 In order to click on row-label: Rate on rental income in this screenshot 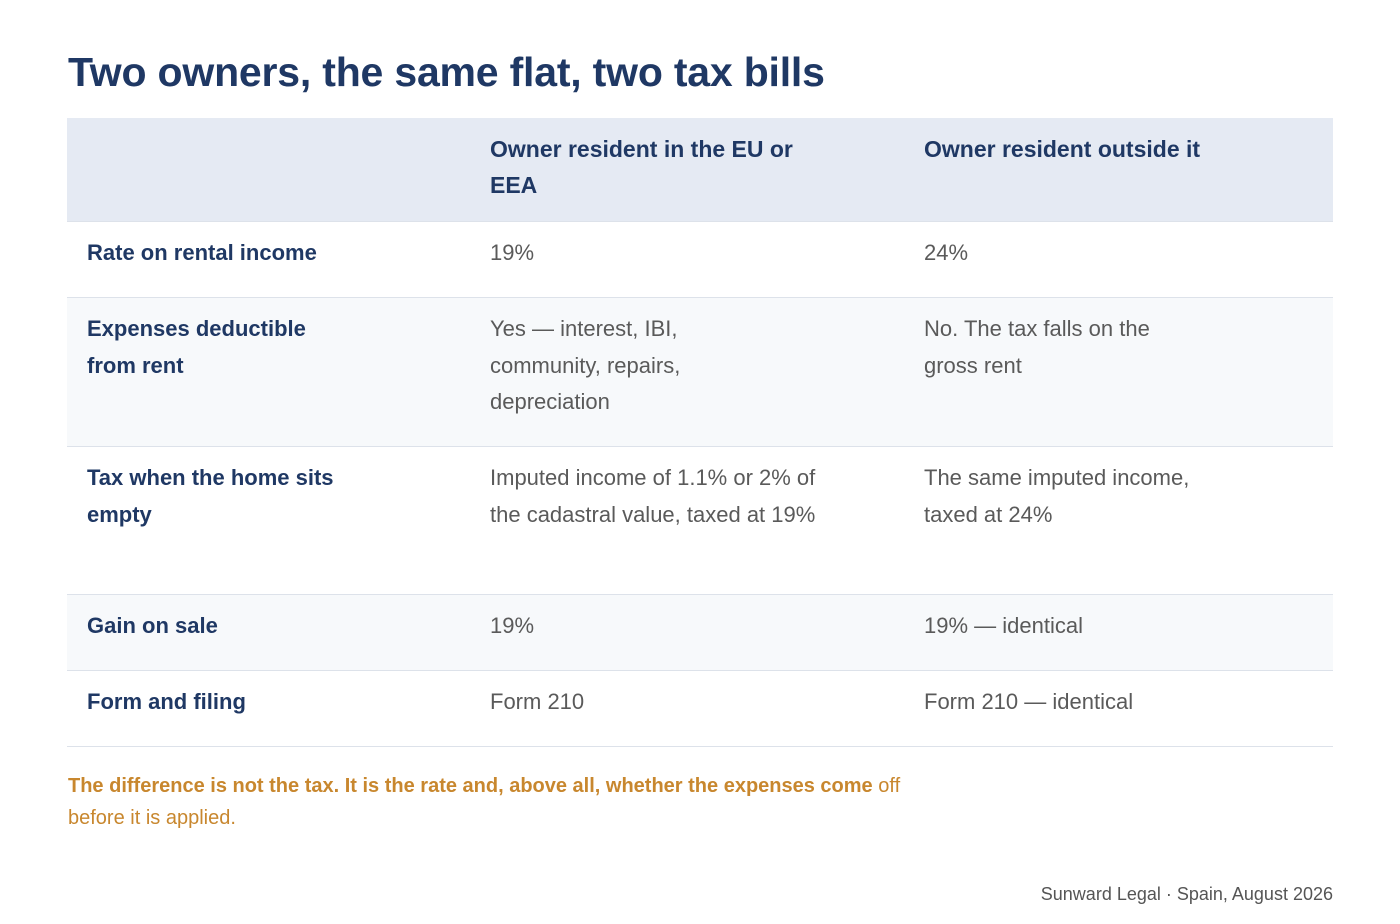, I will do `click(202, 252)`.